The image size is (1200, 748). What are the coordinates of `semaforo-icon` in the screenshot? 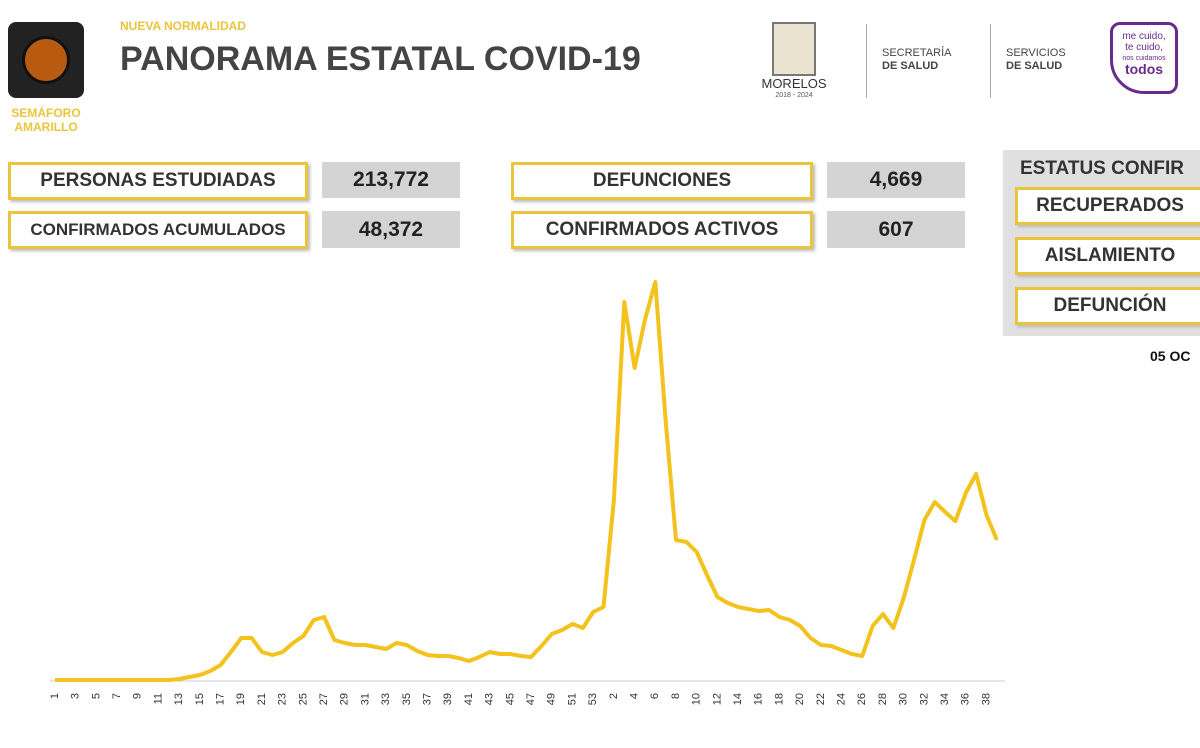 It's located at (46, 60).